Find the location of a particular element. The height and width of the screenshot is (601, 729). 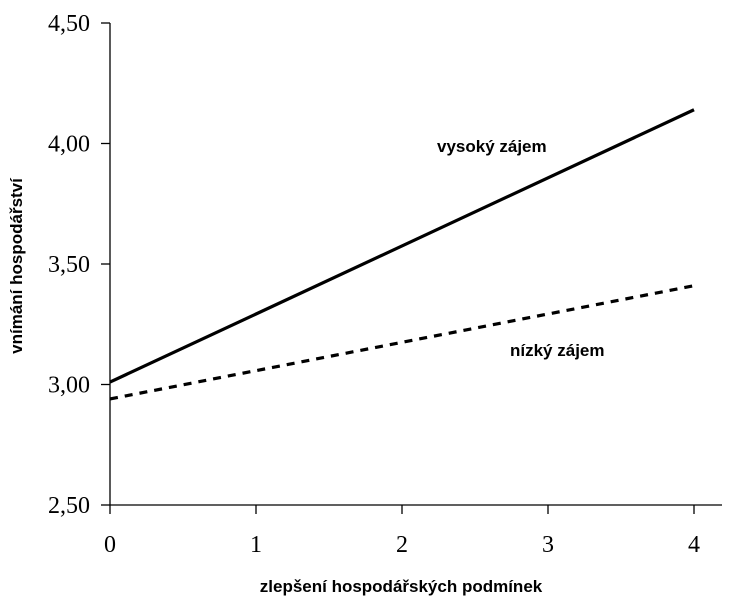

y-tick-label: 4,00 is located at coordinates (69, 145).